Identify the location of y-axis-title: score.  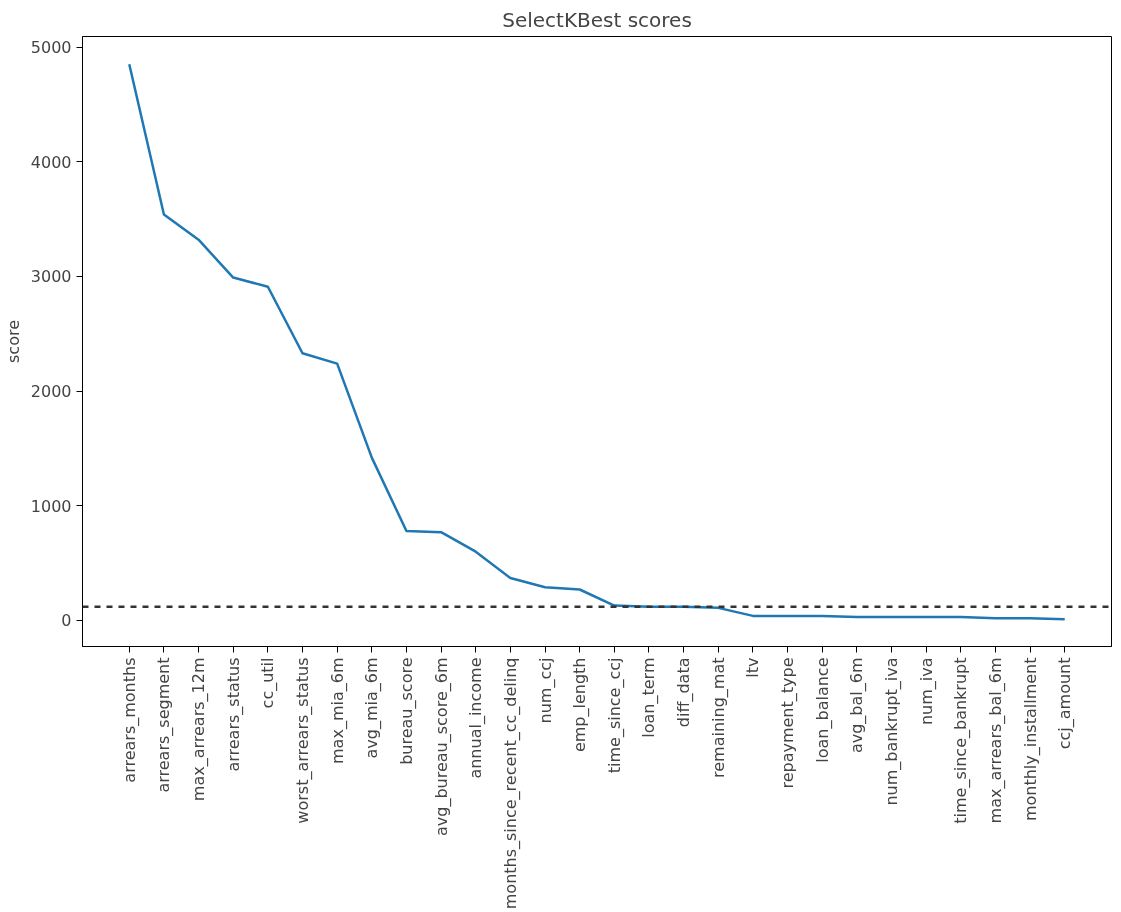
(13, 341).